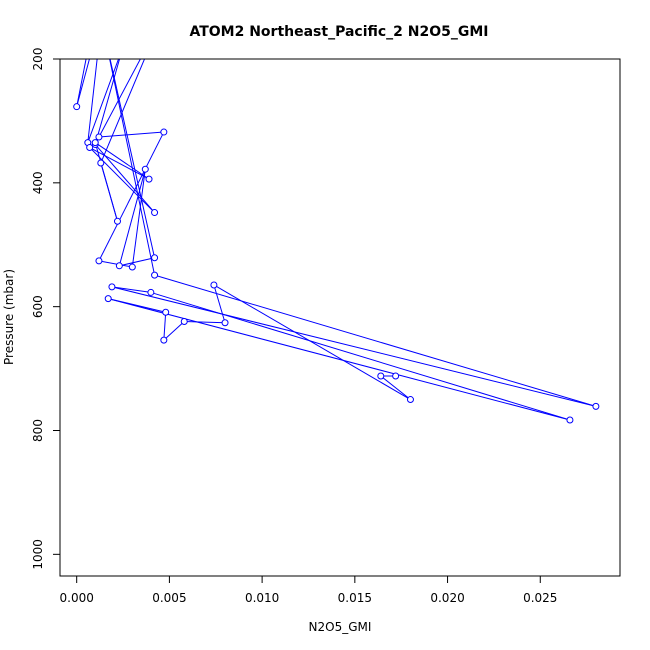 The image size is (650, 650). I want to click on x-axis: 0.000 0.005 0.010 0.015 0.020 0.025, so click(308, 590).